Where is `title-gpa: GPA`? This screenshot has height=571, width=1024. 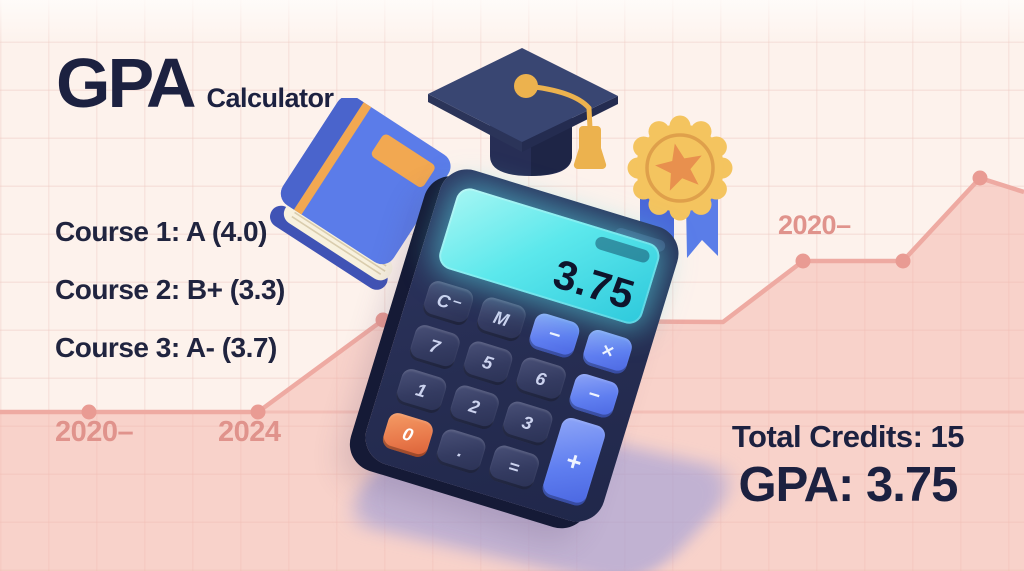
title-gpa: GPA is located at coordinates (126, 83).